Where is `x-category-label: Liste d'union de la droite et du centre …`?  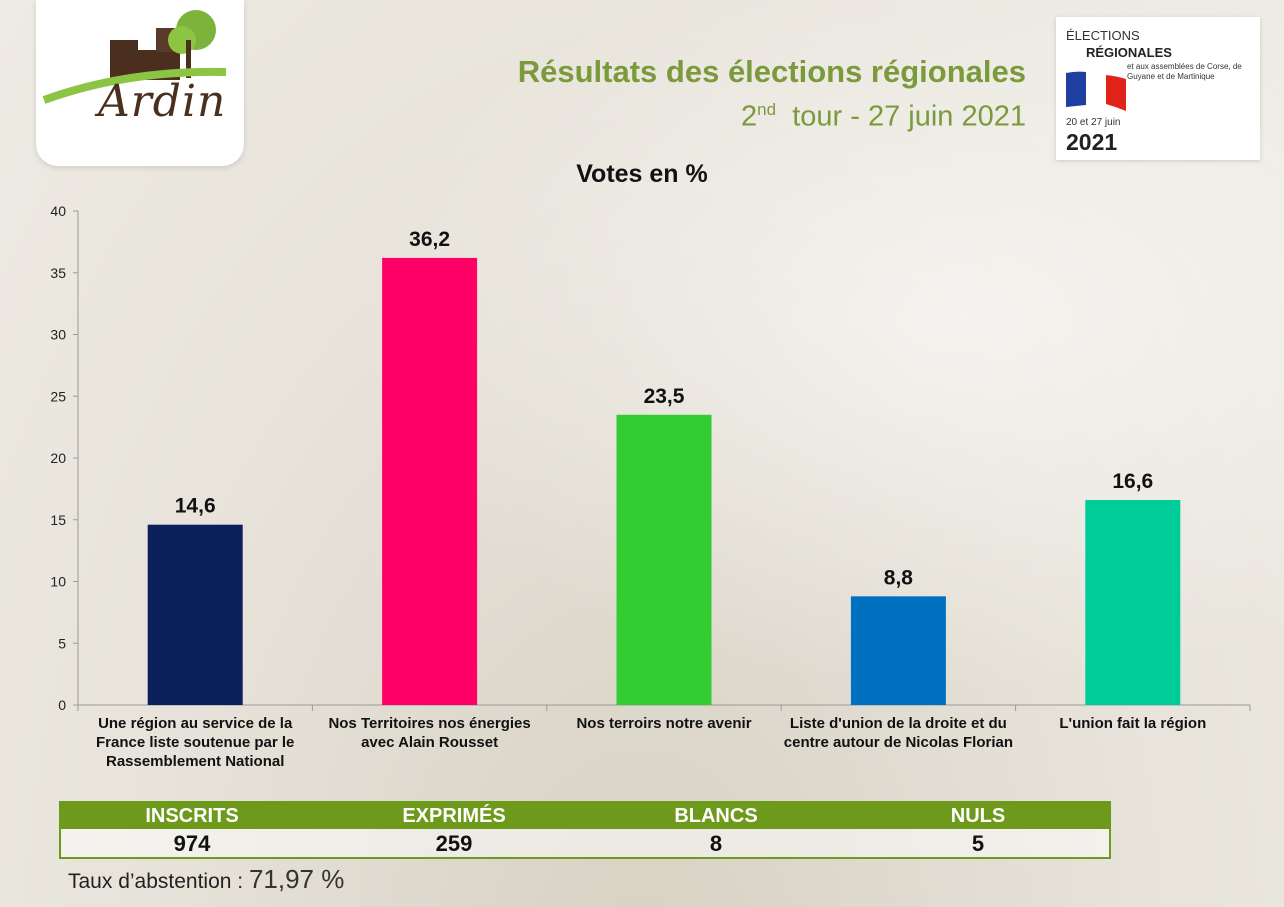
x-category-label: Liste d'union de la droite et du centre … is located at coordinates (898, 733).